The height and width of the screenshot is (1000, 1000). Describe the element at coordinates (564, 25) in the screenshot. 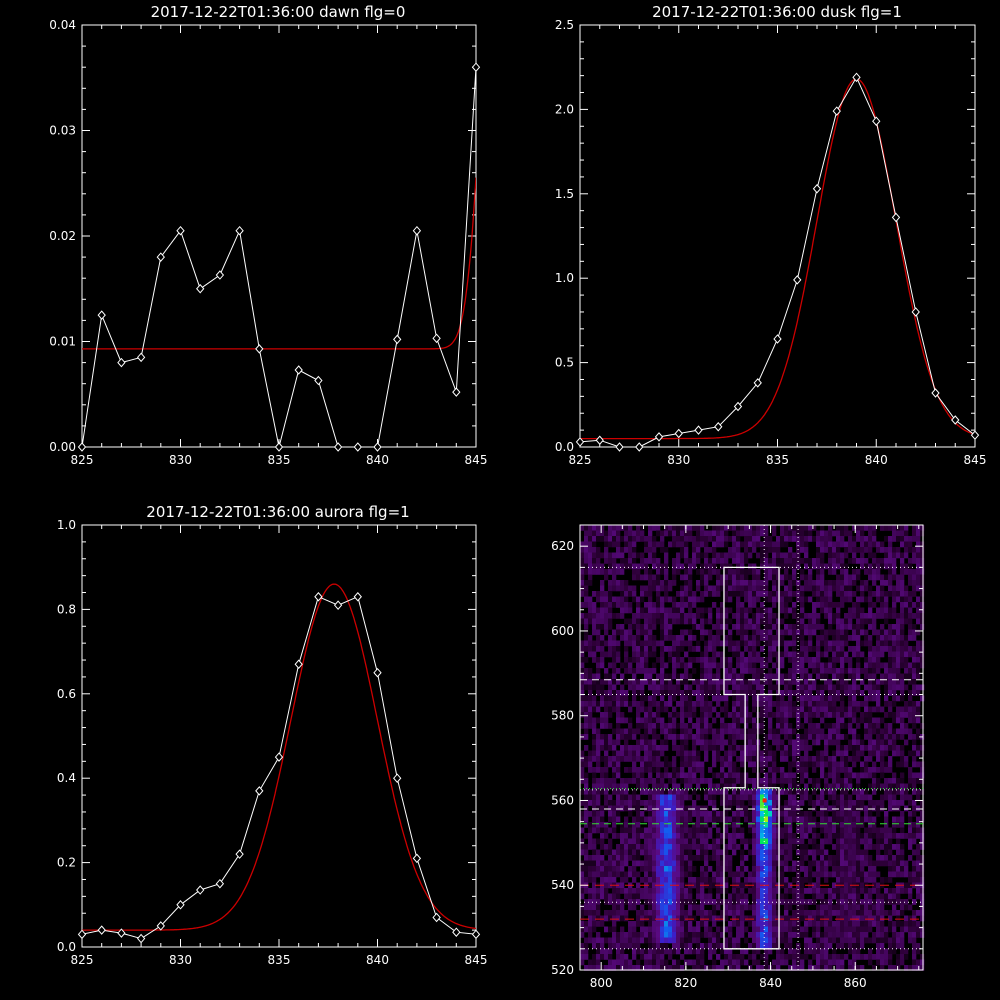

I see `y-tick-label: 2.5` at that location.